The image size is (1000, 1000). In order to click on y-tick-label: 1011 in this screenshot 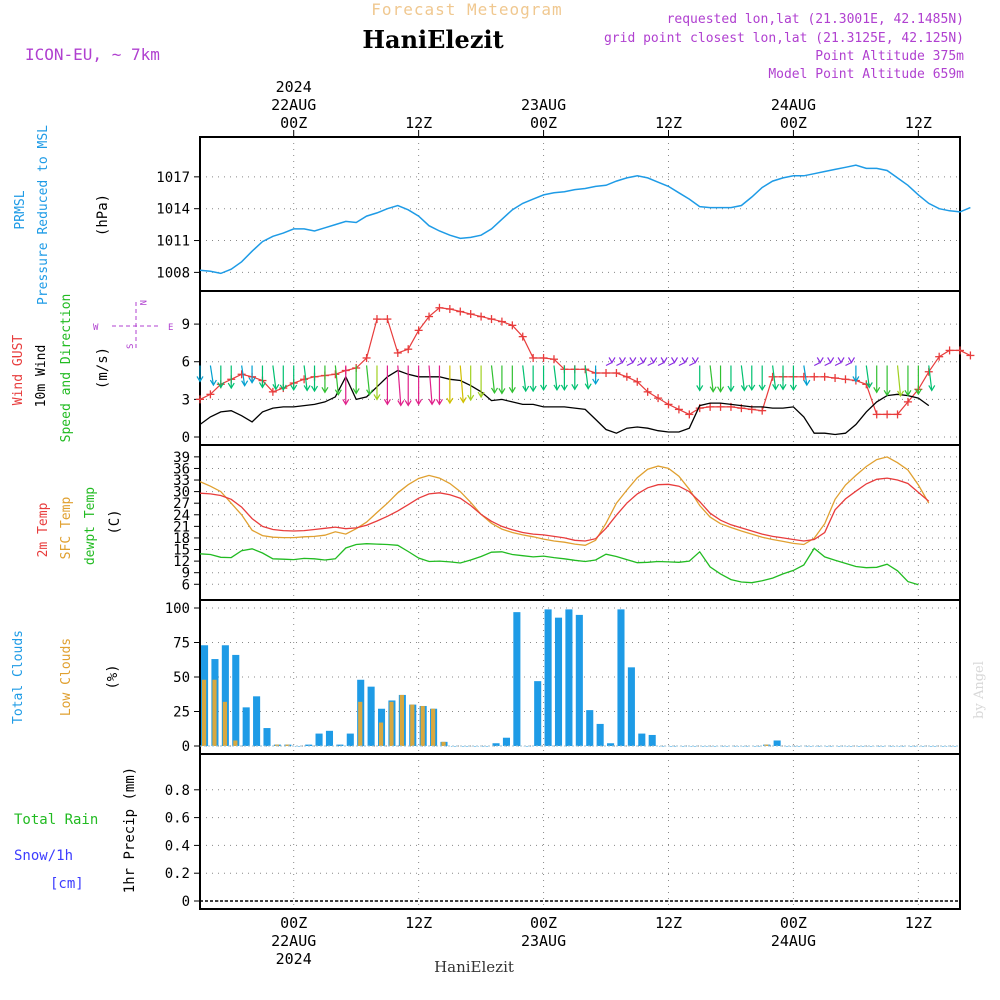, I will do `click(173, 242)`.